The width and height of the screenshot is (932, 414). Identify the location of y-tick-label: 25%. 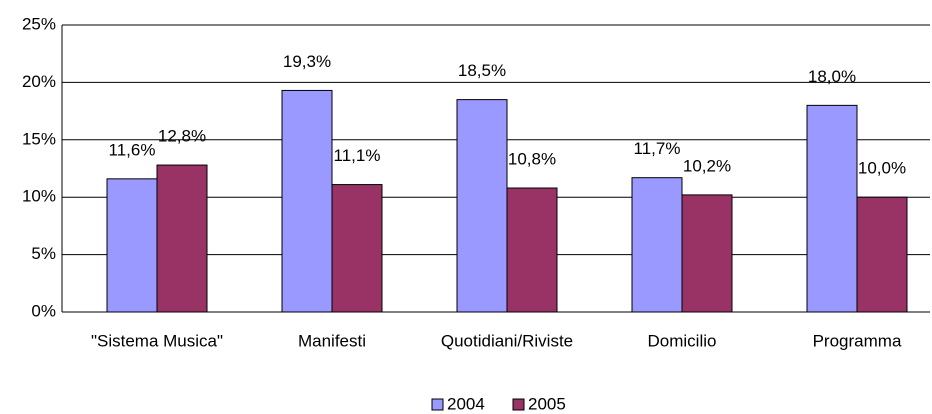
(39, 23).